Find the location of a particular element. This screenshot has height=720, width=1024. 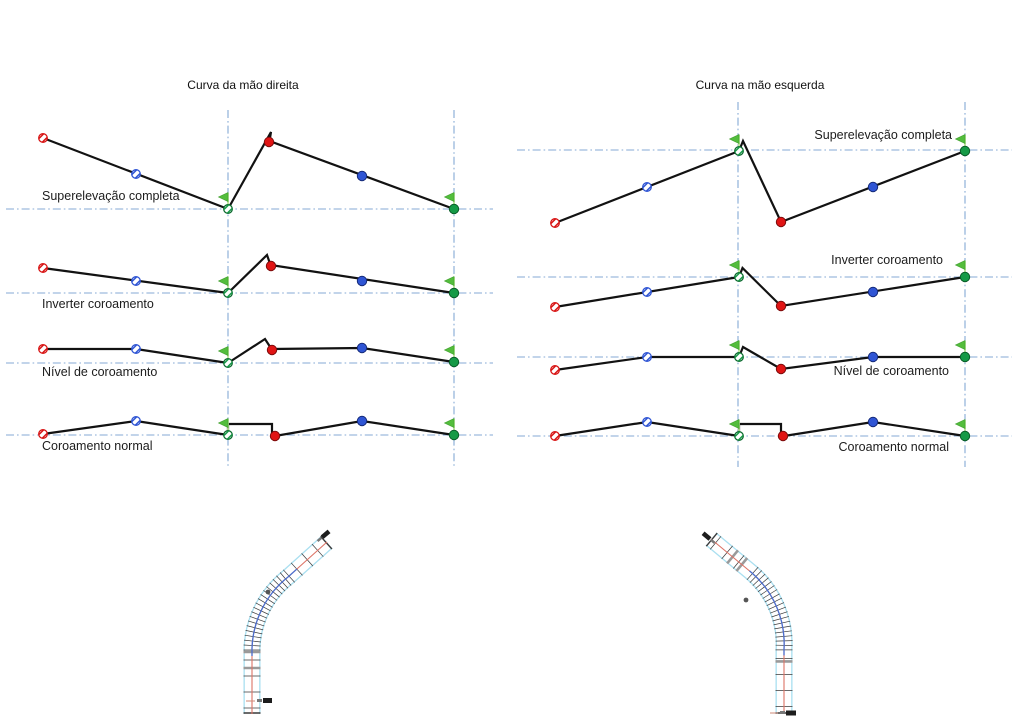

plan-view-road-right is located at coordinates (748, 623).